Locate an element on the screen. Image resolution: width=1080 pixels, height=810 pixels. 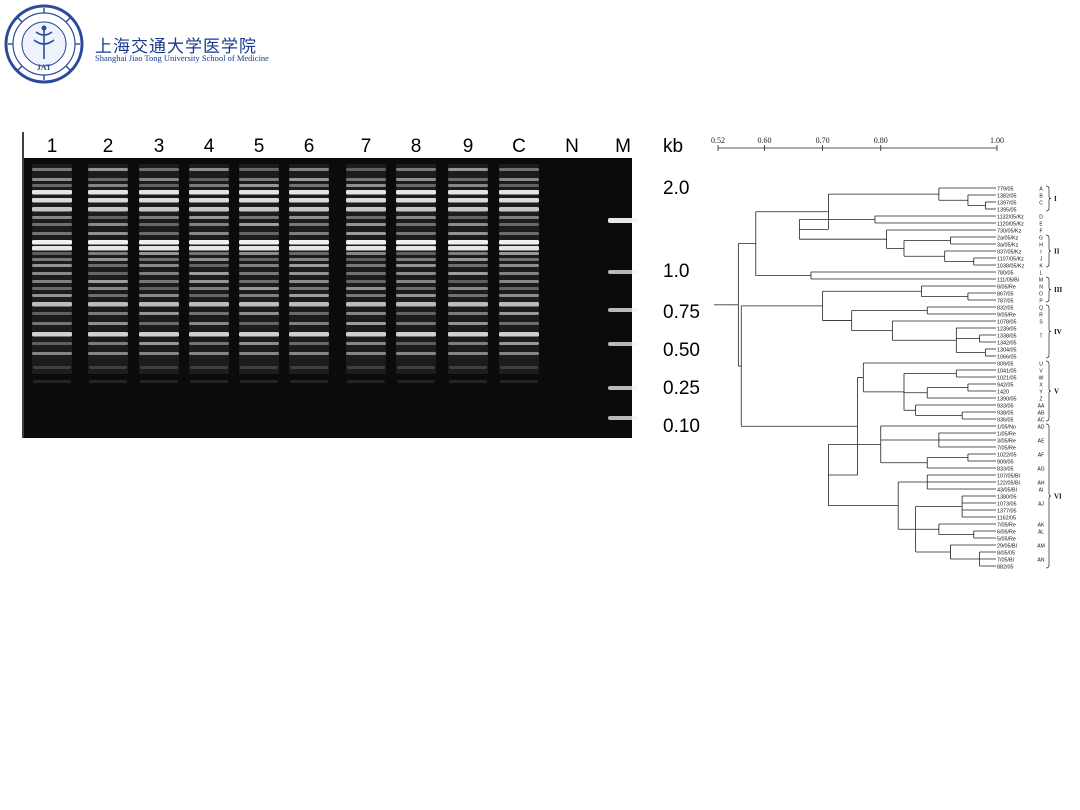
pattern-code-label: Z is located at coordinates (1040, 399).